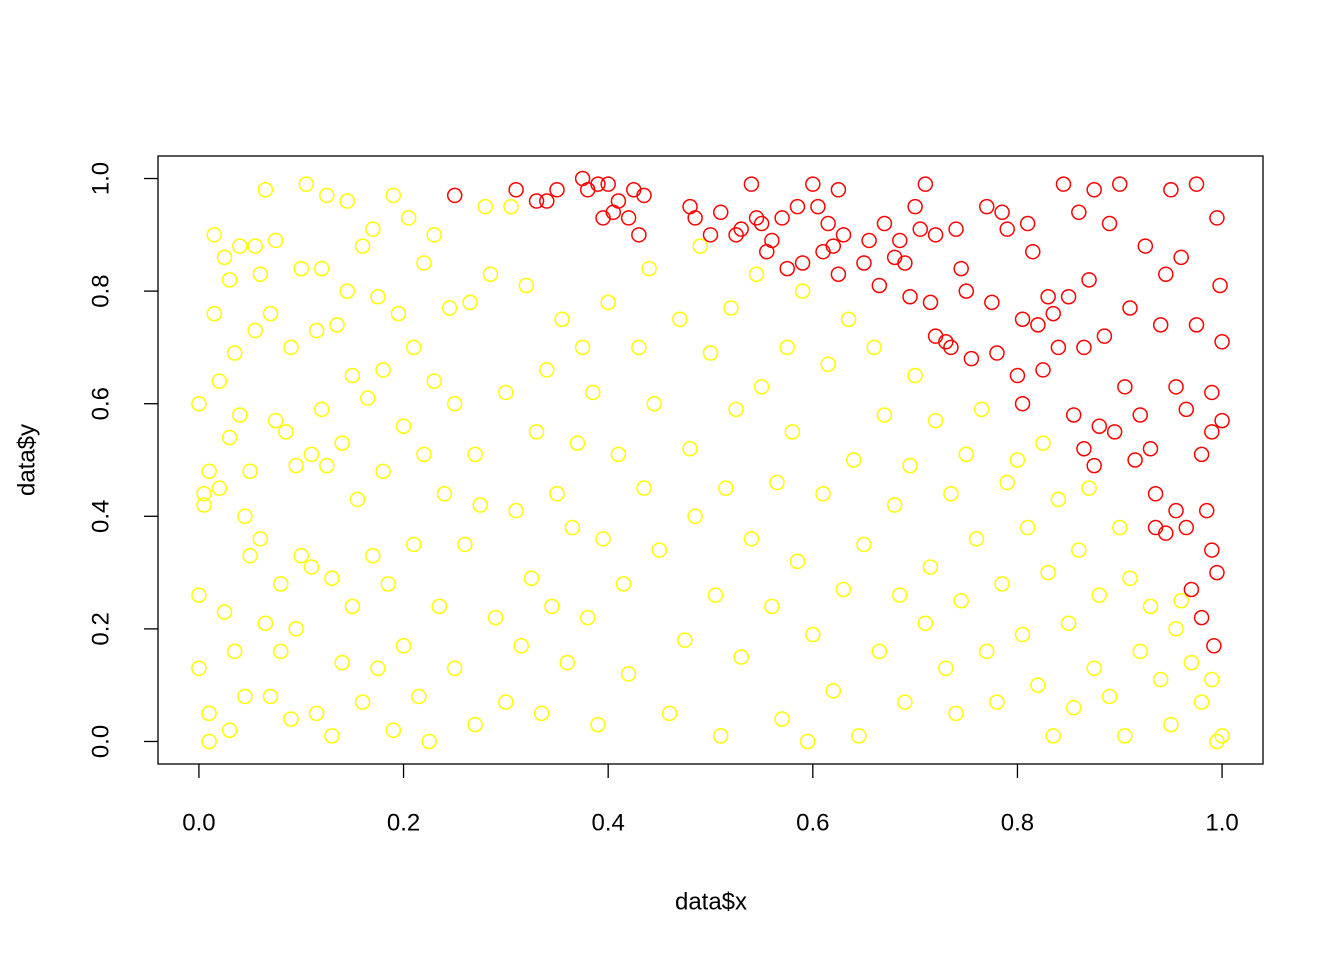  I want to click on x-tick-label: 0.0, so click(198, 822).